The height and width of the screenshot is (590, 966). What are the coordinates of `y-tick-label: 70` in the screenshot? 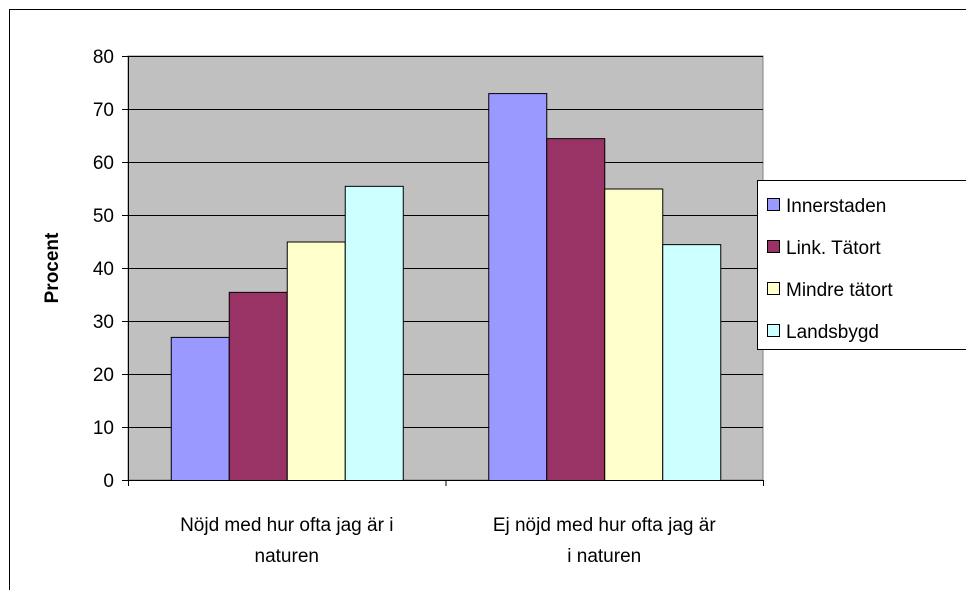 It's located at (103, 110).